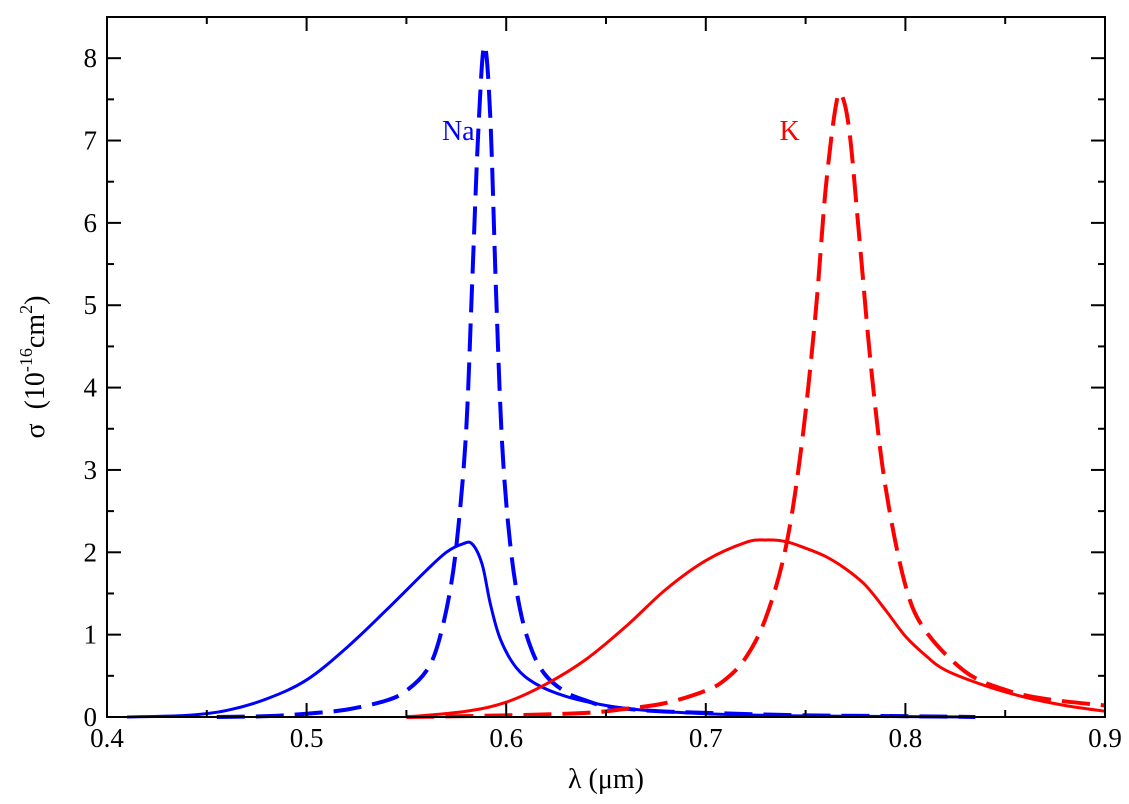  Describe the element at coordinates (91, 717) in the screenshot. I see `y-tick-label: 0` at that location.